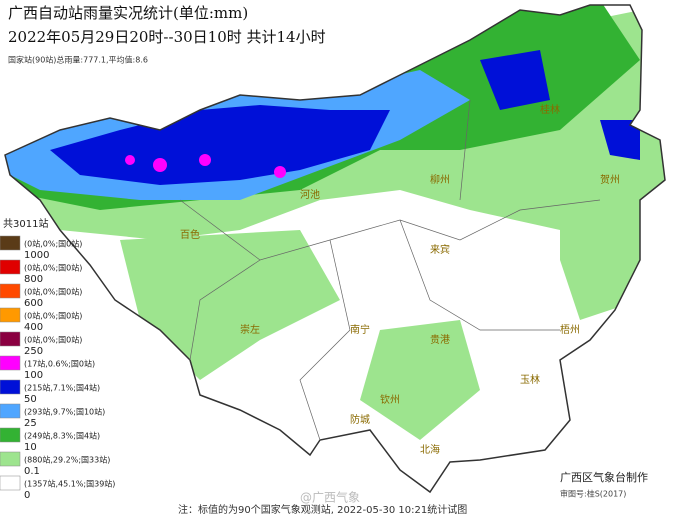  What do you see at coordinates (250, 329) in the screenshot?
I see `city-label: 崇左` at bounding box center [250, 329].